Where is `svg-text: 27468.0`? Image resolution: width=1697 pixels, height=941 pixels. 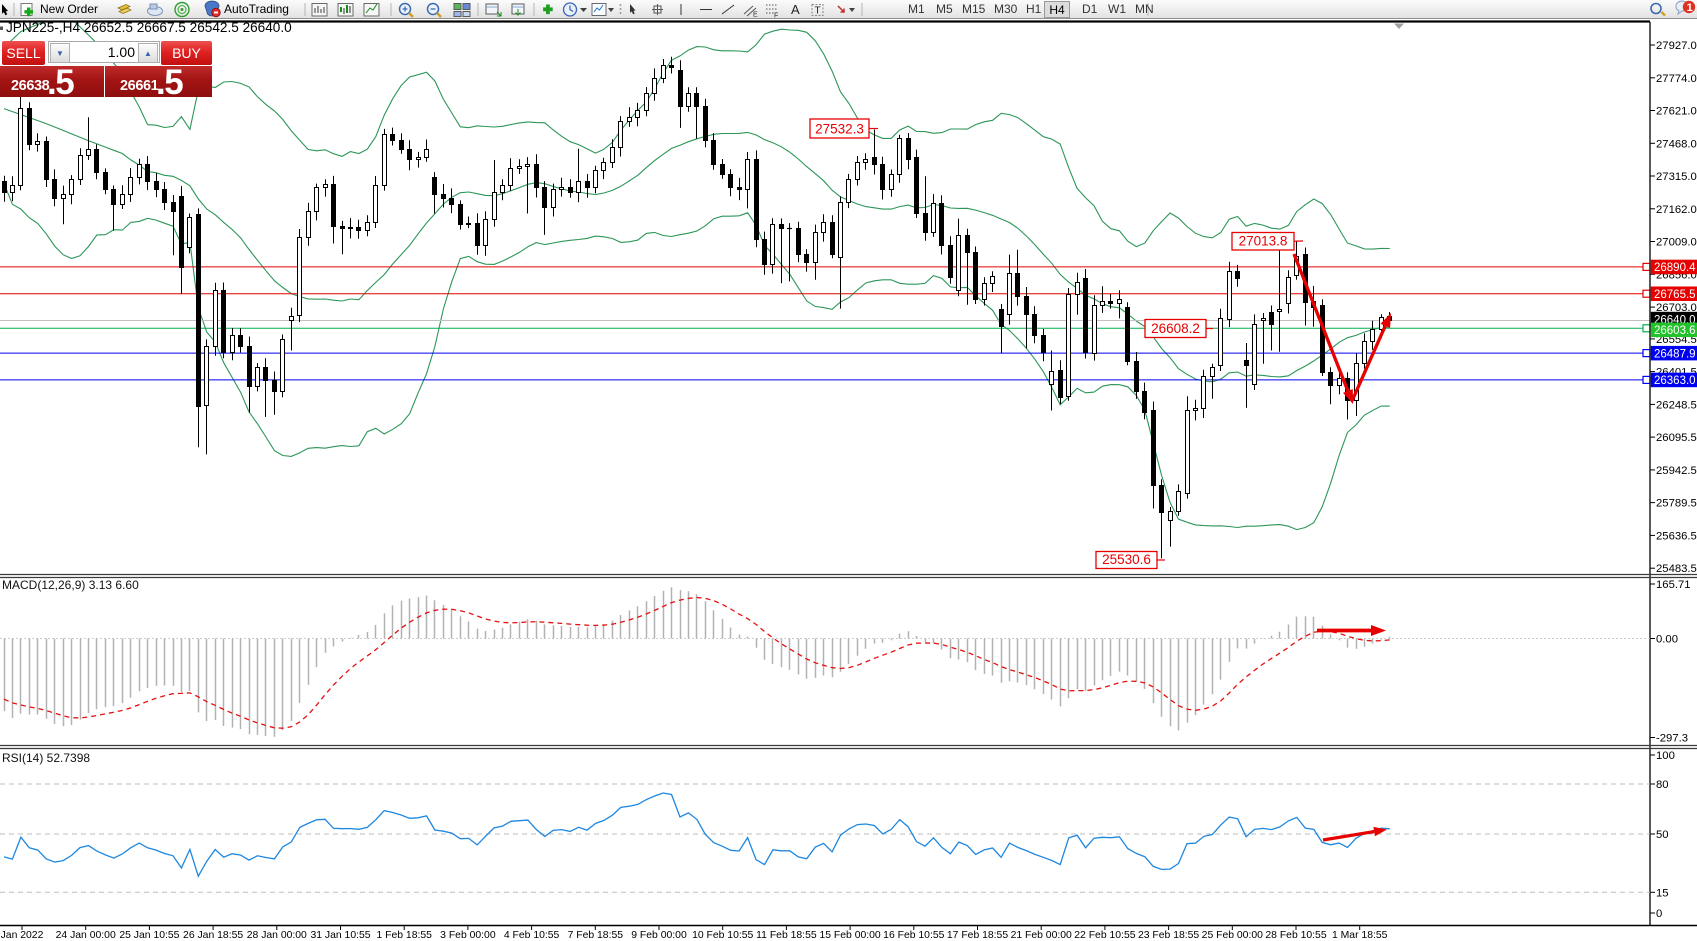
svg-text: 27468.0 is located at coordinates (1676, 144).